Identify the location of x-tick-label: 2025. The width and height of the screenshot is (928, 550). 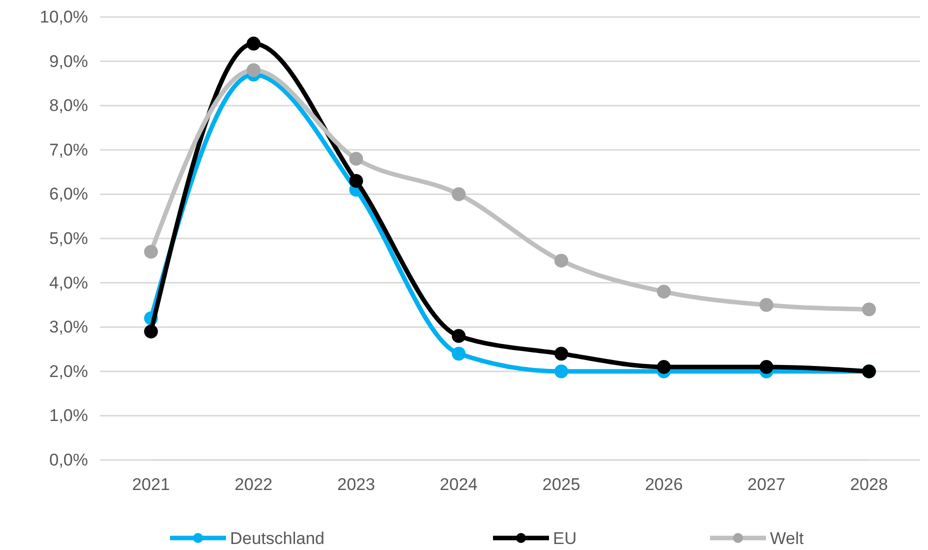
(561, 484).